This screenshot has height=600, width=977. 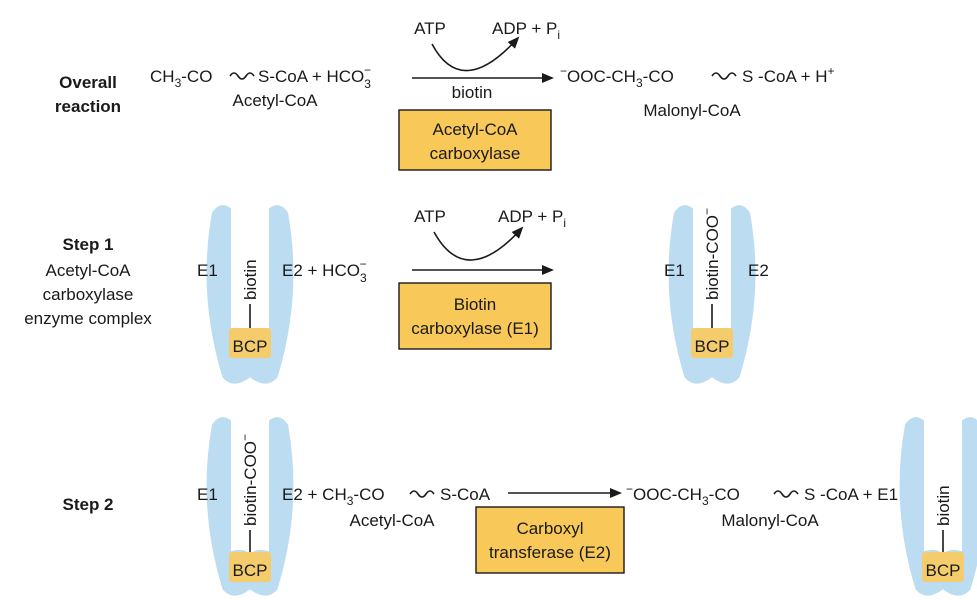 I want to click on overall-box-line1: Acetyl-CoA, so click(x=475, y=129).